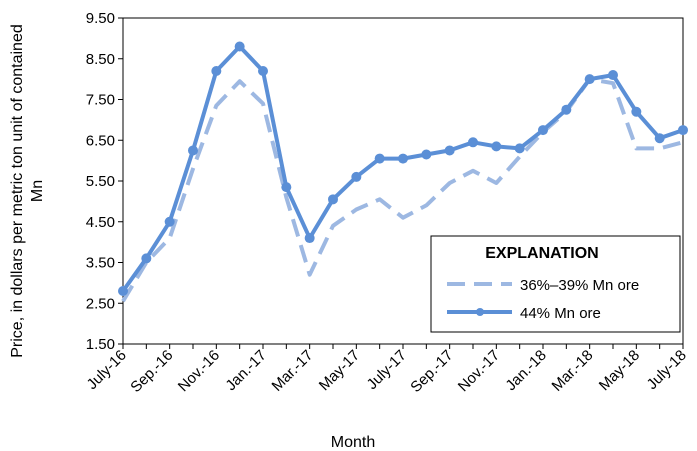 The image size is (697, 451). What do you see at coordinates (560, 313) in the screenshot?
I see `legend-label-44: 44% Mn ore` at bounding box center [560, 313].